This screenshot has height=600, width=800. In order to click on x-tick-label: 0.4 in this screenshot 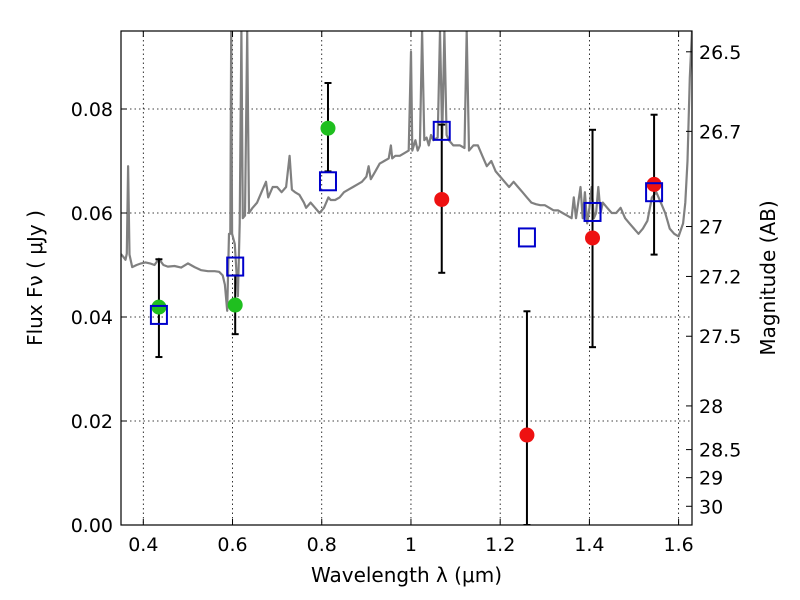, I will do `click(143, 545)`.